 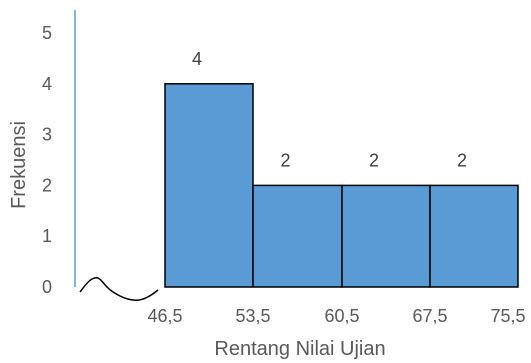 What do you see at coordinates (197, 59) in the screenshot?
I see `bar-data-label: 4` at bounding box center [197, 59].